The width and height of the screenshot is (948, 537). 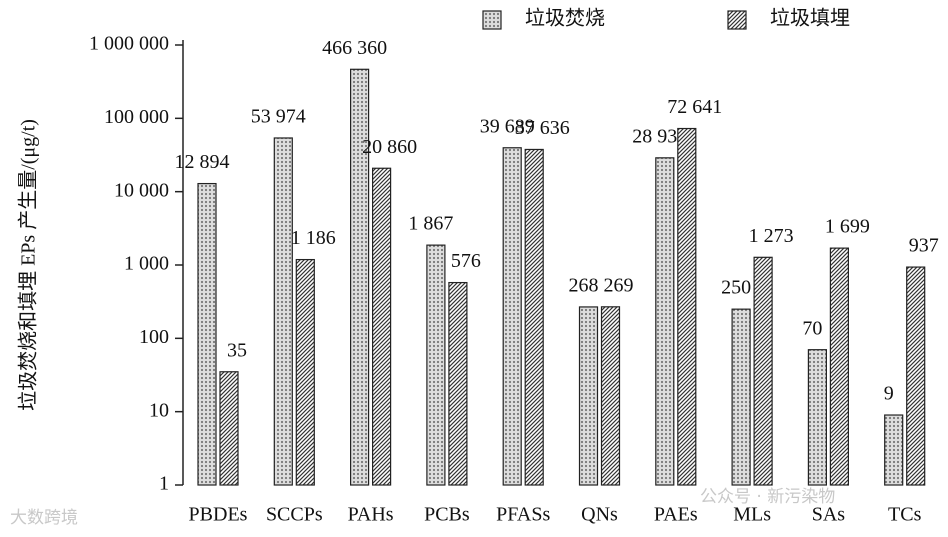 What do you see at coordinates (599, 515) in the screenshot?
I see `x-tick-label: QNs` at bounding box center [599, 515].